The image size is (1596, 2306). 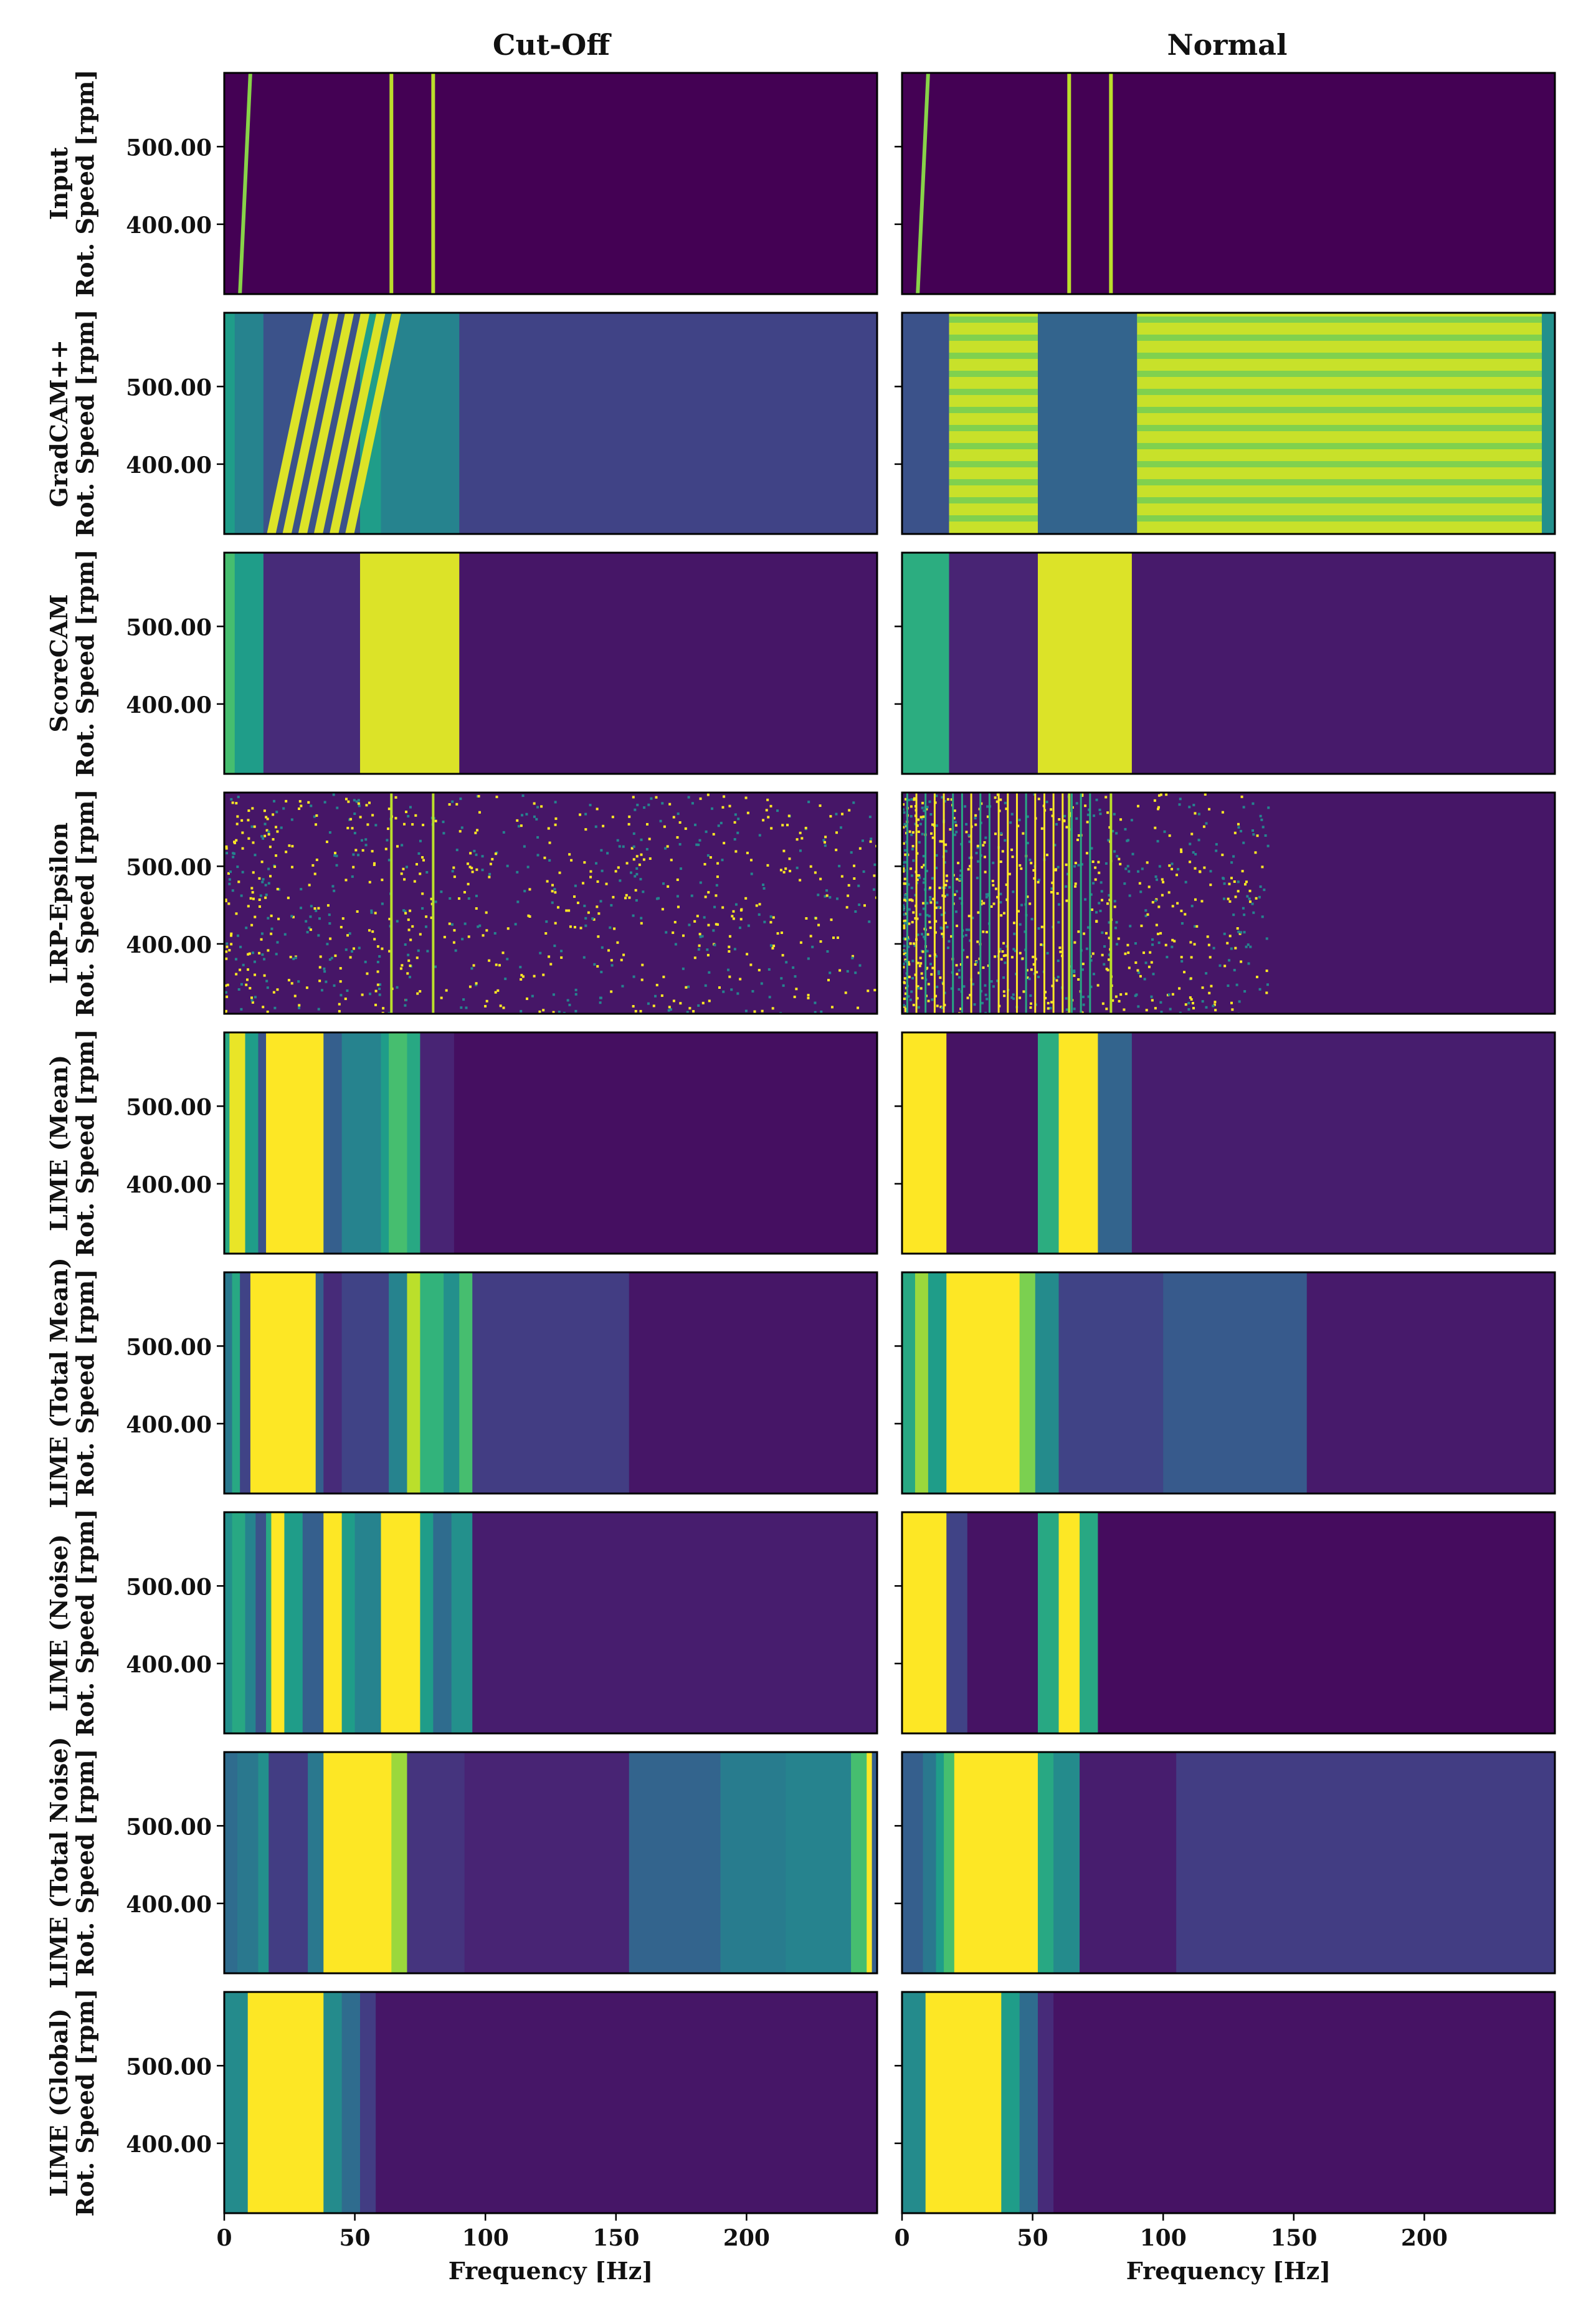 What do you see at coordinates (72, 664) in the screenshot?
I see `row-label-scorecam: ScoreCAMRot. Speed [rpm]` at bounding box center [72, 664].